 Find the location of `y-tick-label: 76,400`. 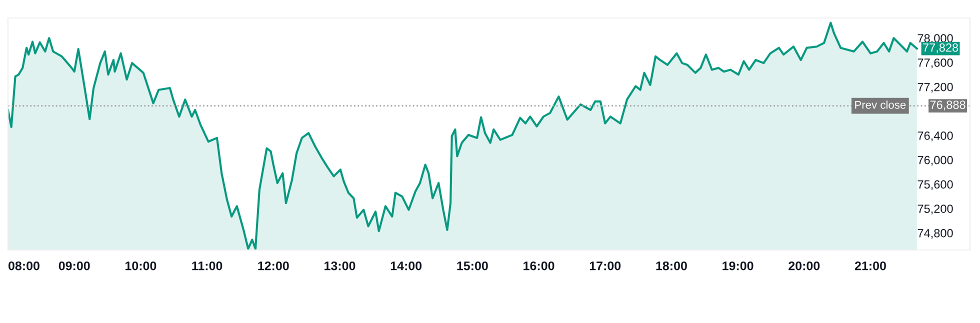

y-tick-label: 76,400 is located at coordinates (935, 137).